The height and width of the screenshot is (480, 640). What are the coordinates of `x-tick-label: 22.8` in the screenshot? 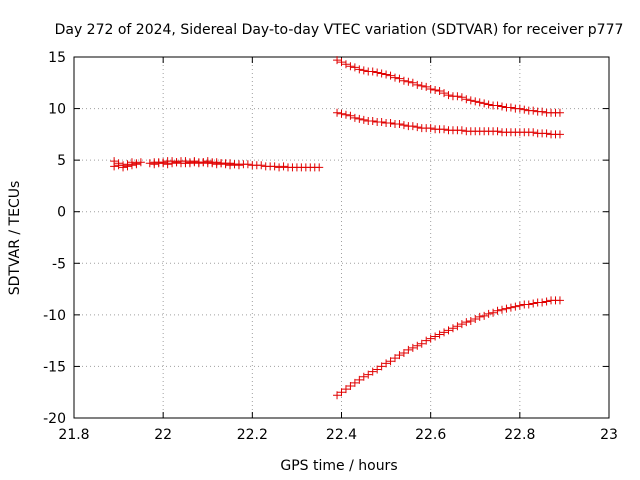 It's located at (519, 435).